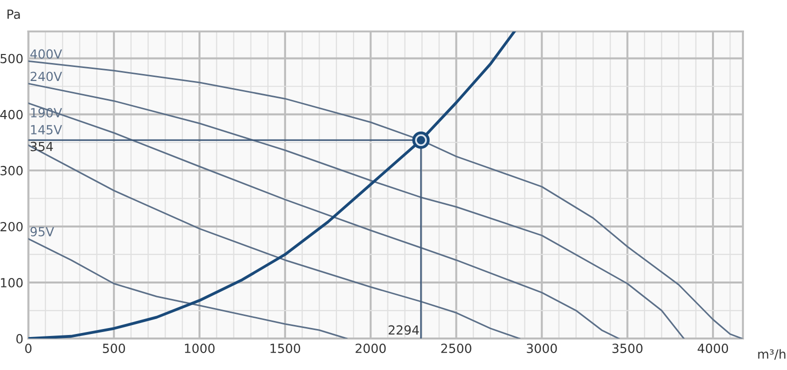 The width and height of the screenshot is (787, 370). I want to click on annotation: 354, so click(41, 147).